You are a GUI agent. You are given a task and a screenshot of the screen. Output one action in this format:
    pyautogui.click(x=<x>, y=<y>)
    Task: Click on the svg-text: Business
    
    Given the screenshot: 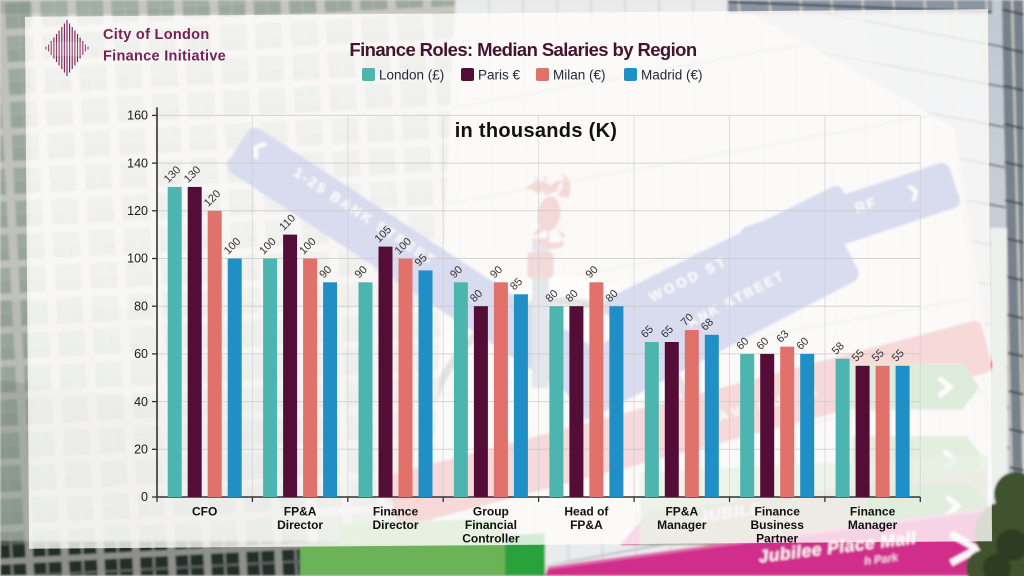 What is the action you would take?
    pyautogui.click(x=778, y=525)
    